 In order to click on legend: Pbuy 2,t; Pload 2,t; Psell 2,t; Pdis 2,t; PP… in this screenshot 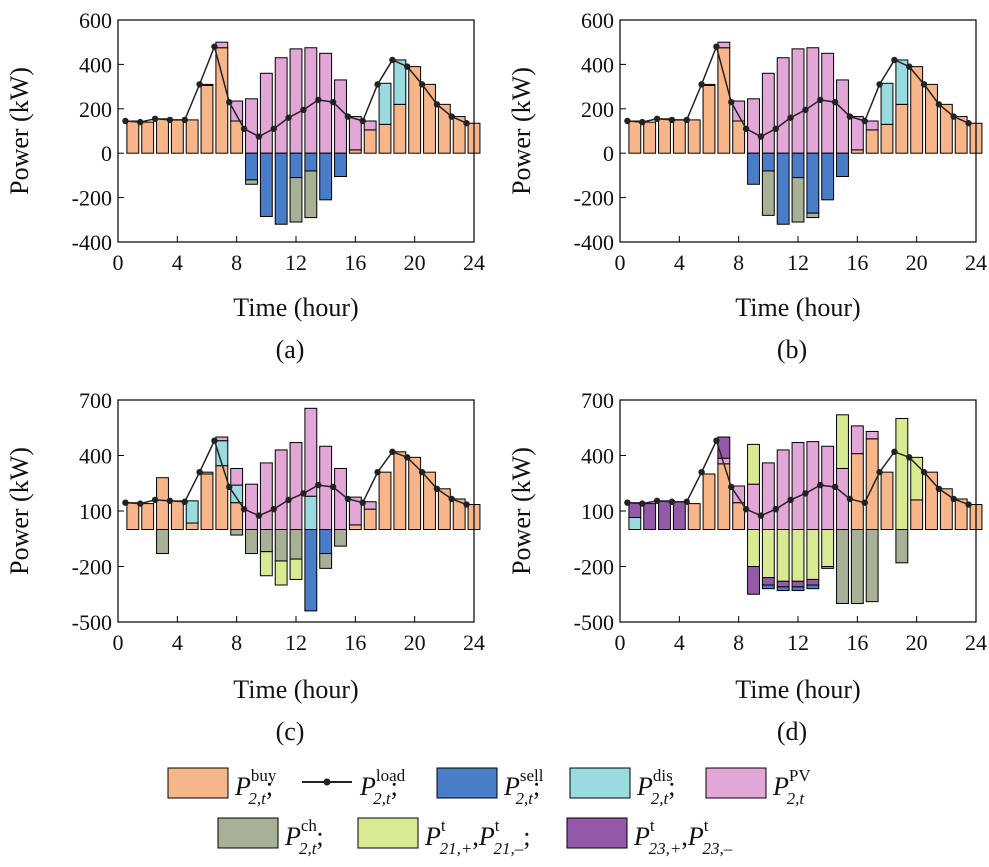, I will do `click(489, 812)`.